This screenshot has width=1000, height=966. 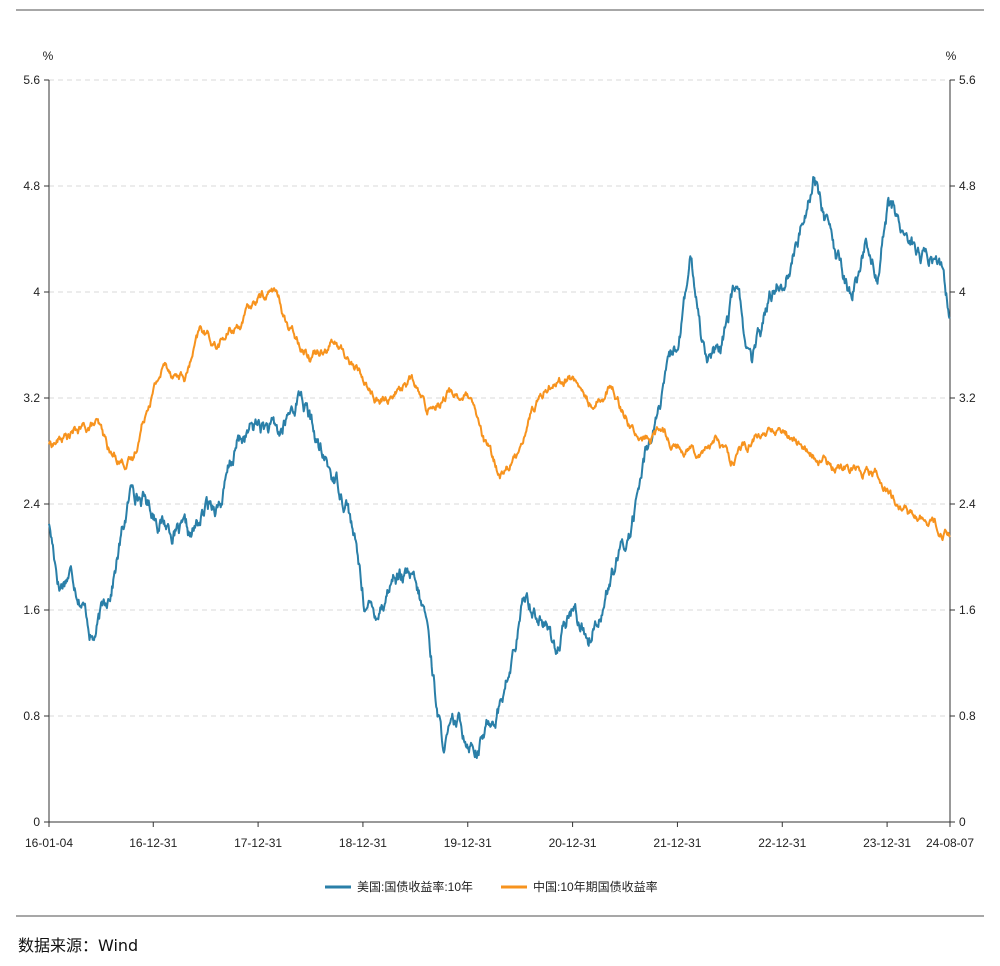 What do you see at coordinates (258, 843) in the screenshot?
I see `x-tick-label: 17-12-31` at bounding box center [258, 843].